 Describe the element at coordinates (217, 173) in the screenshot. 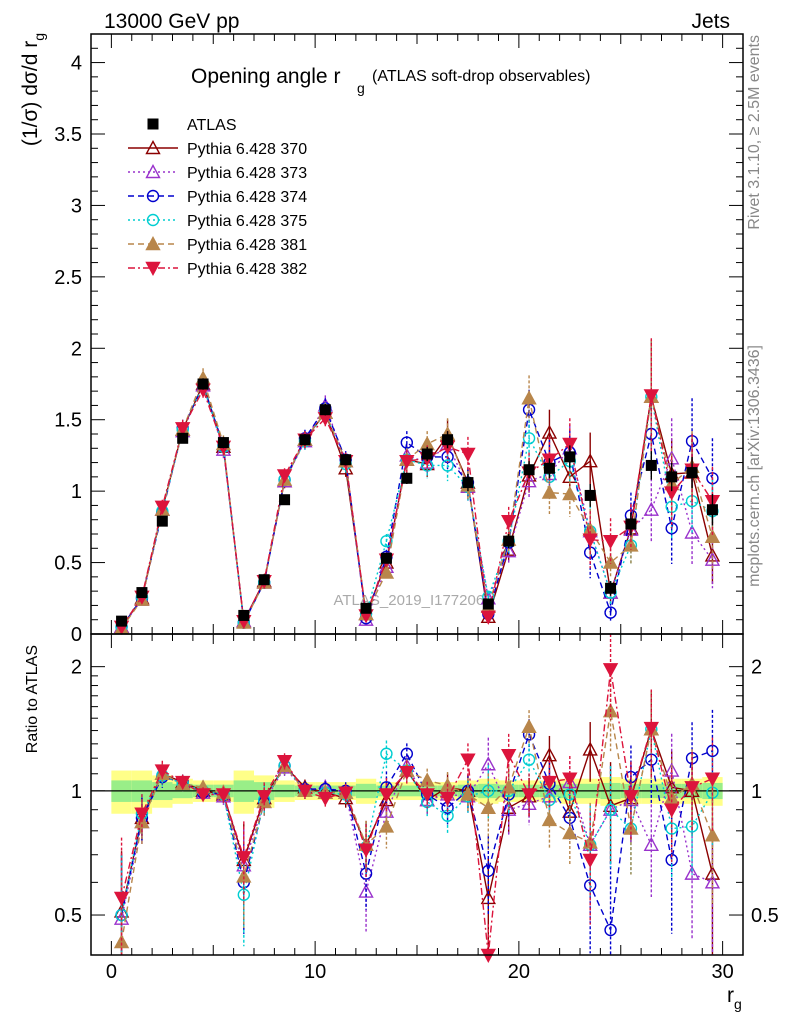

I see `legend-entry: Pythia 6.428 373` at that location.